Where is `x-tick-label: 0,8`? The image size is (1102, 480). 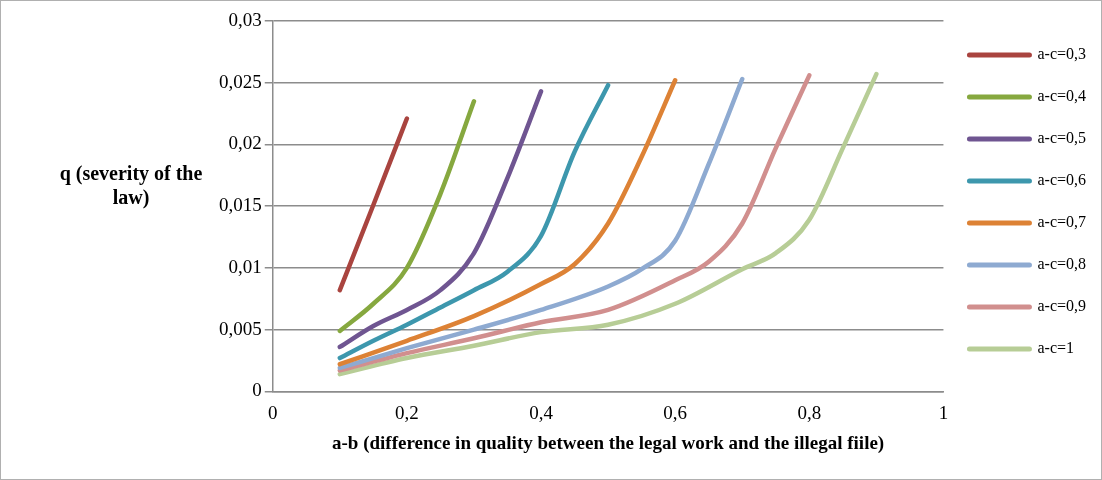
x-tick-label: 0,8 is located at coordinates (809, 412).